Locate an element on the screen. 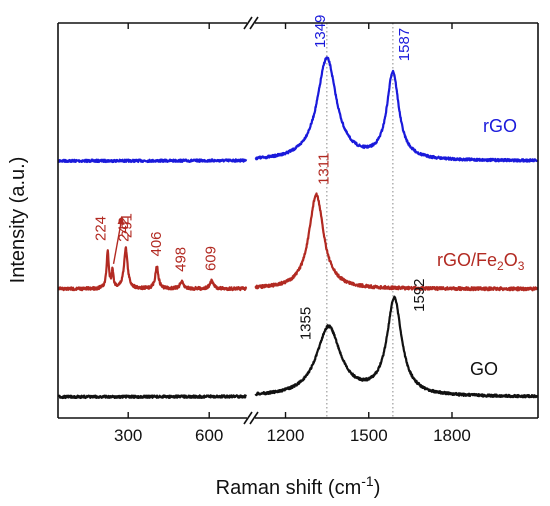  peak-label-0-1: 1587 is located at coordinates (404, 44).